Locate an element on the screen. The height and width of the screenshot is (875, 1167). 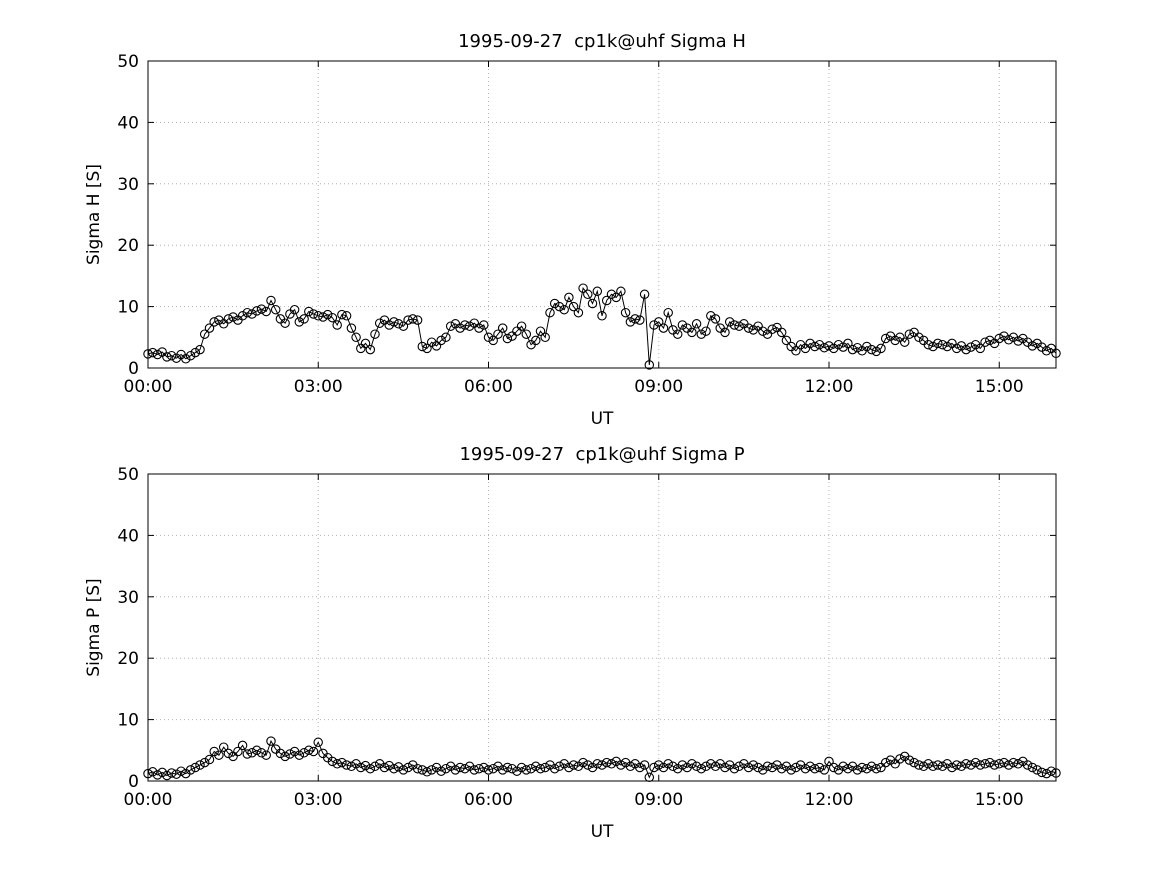
x-tick-label: 15:00 is located at coordinates (999, 387).